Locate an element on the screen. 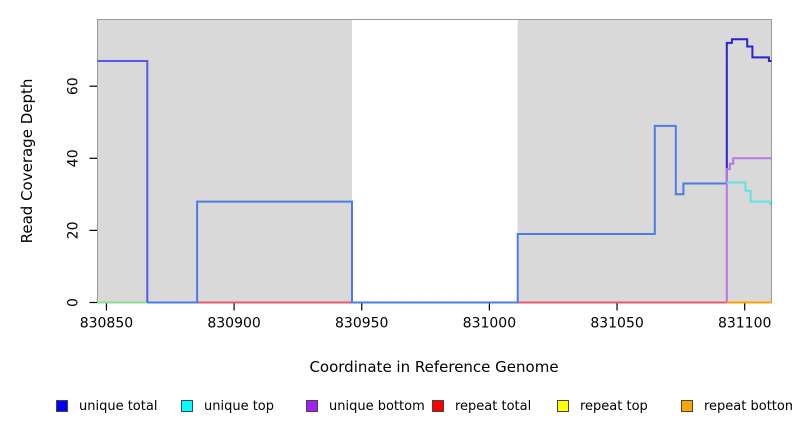 This screenshot has height=432, width=792. legend-item-repeat-bottom: repeat bottom is located at coordinates (736, 406).